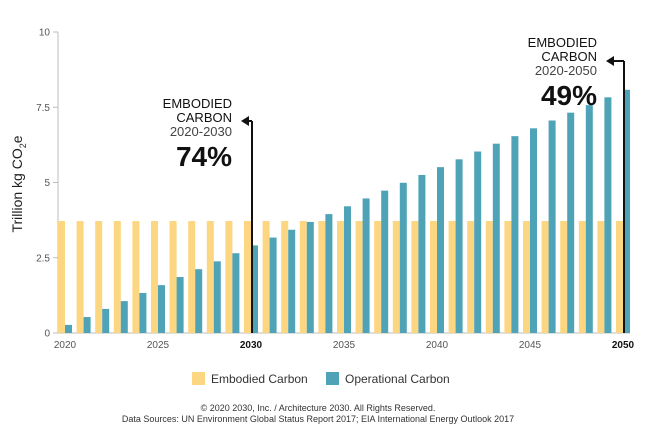  Describe the element at coordinates (17, 139) in the screenshot. I see `y-axis-title-tail: e` at that location.